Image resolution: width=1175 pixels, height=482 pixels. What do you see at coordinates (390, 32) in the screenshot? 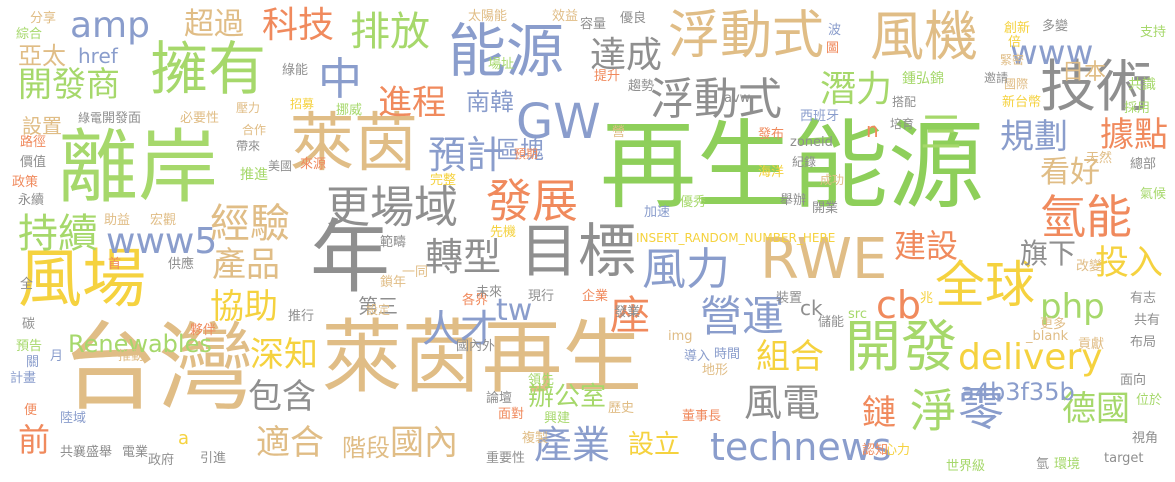
I see `word: 排放` at bounding box center [390, 32].